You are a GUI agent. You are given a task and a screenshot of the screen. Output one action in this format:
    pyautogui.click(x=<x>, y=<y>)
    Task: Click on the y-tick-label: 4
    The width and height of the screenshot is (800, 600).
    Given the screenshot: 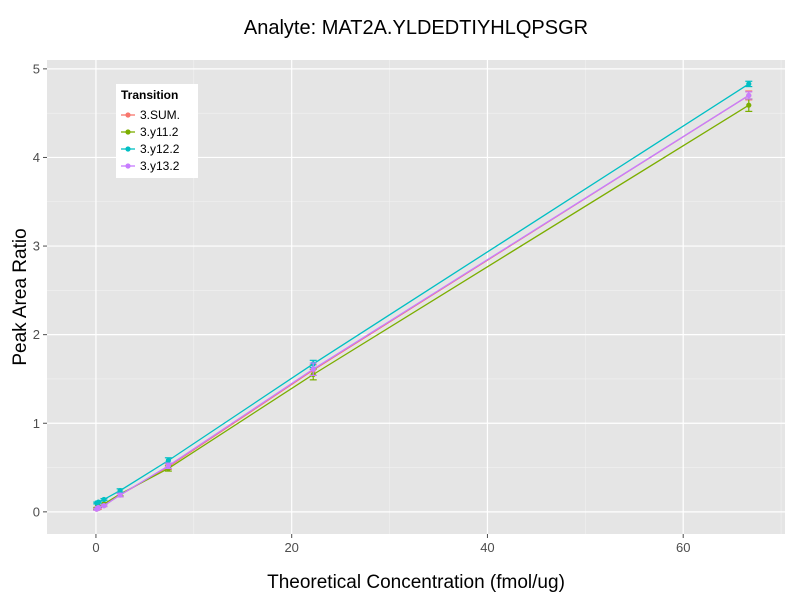 What is the action you would take?
    pyautogui.click(x=36, y=157)
    